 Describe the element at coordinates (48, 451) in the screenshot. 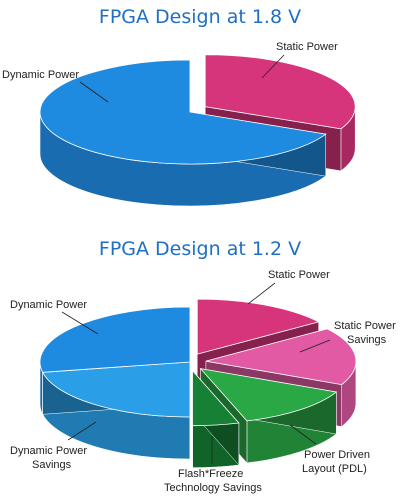

I see `dynamic-power-savings-label-1: Dynamic Power` at that location.